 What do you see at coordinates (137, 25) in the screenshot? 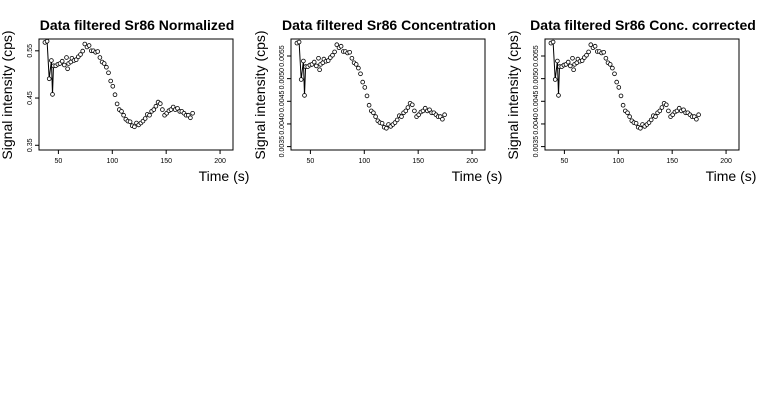
I see `panel-title: Data filtered Sr86 Normalized` at bounding box center [137, 25].